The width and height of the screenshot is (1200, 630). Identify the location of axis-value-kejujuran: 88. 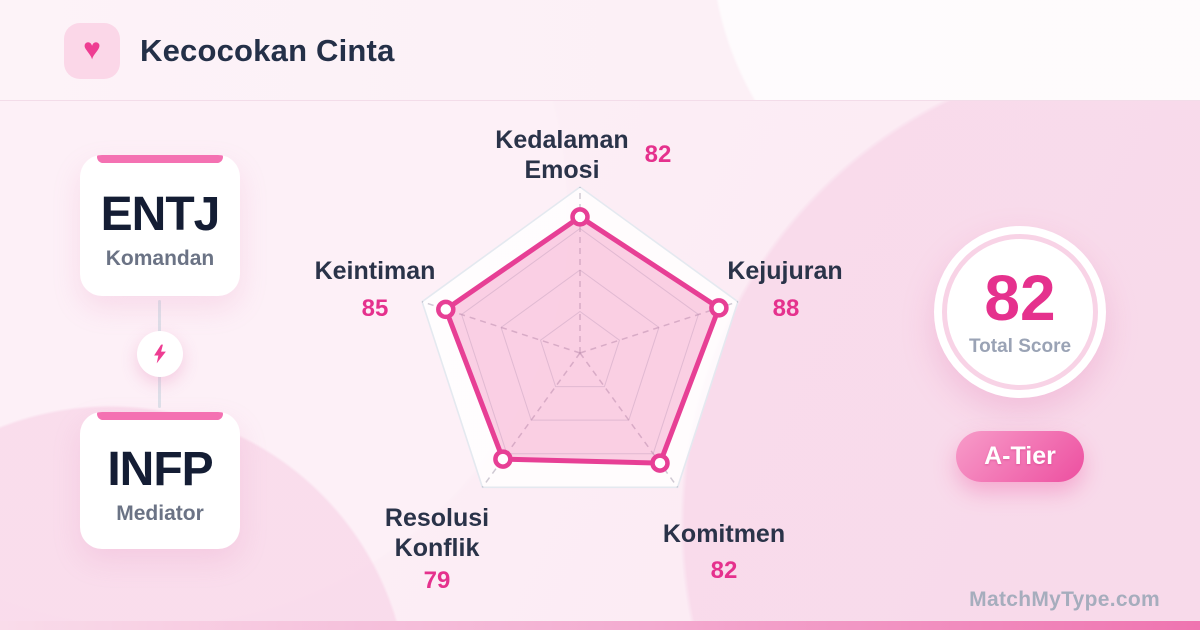
(786, 308).